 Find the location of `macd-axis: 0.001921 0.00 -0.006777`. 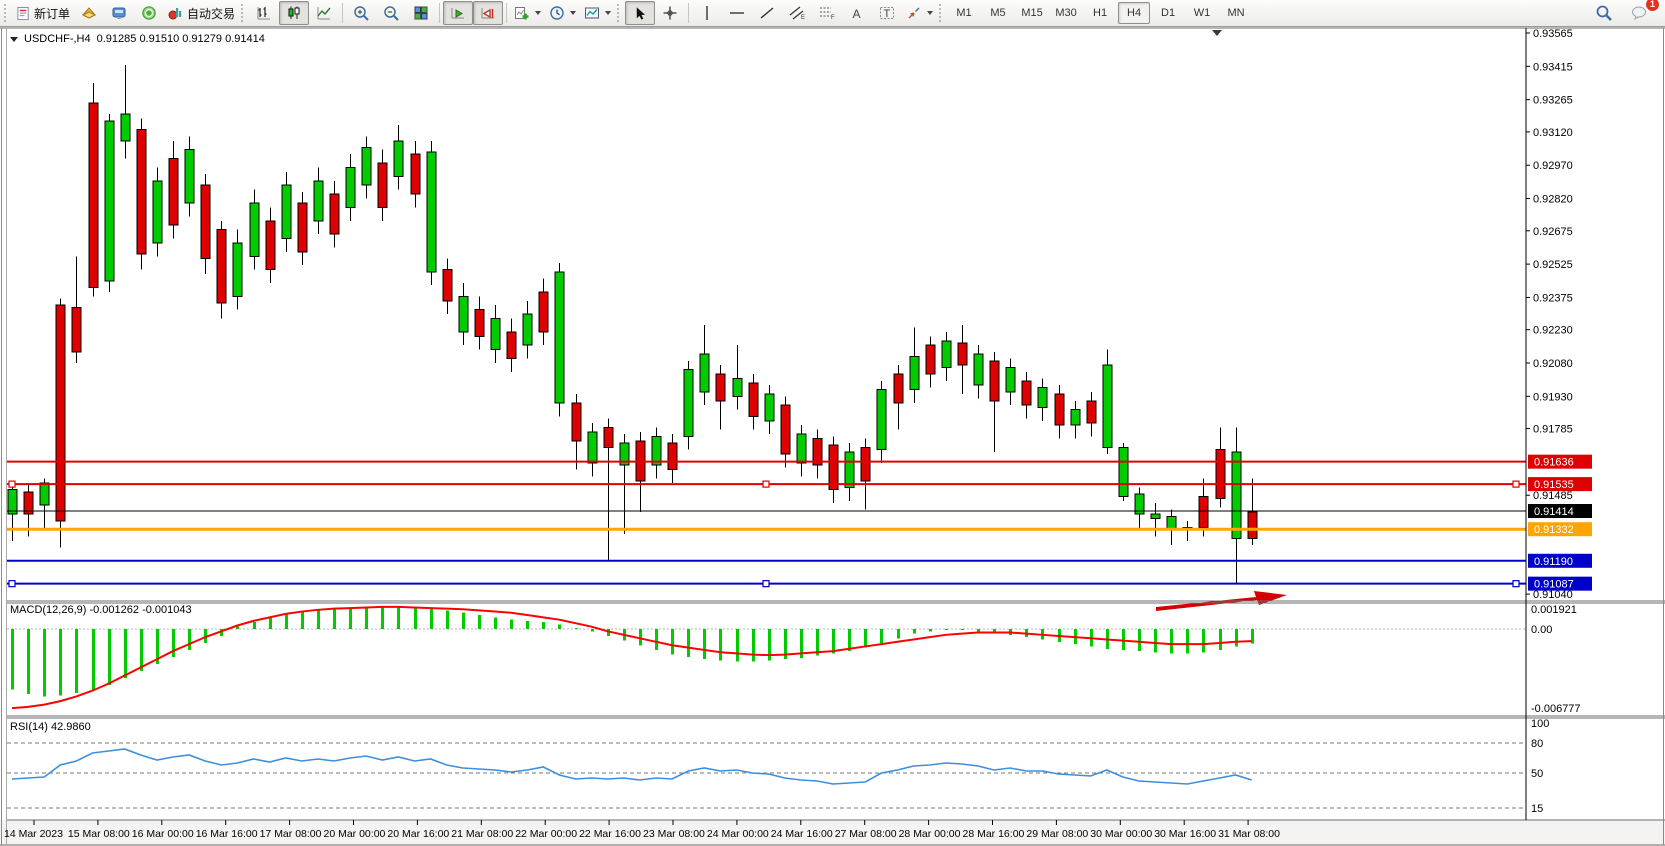

macd-axis: 0.001921 0.00 -0.006777 is located at coordinates (1556, 659).